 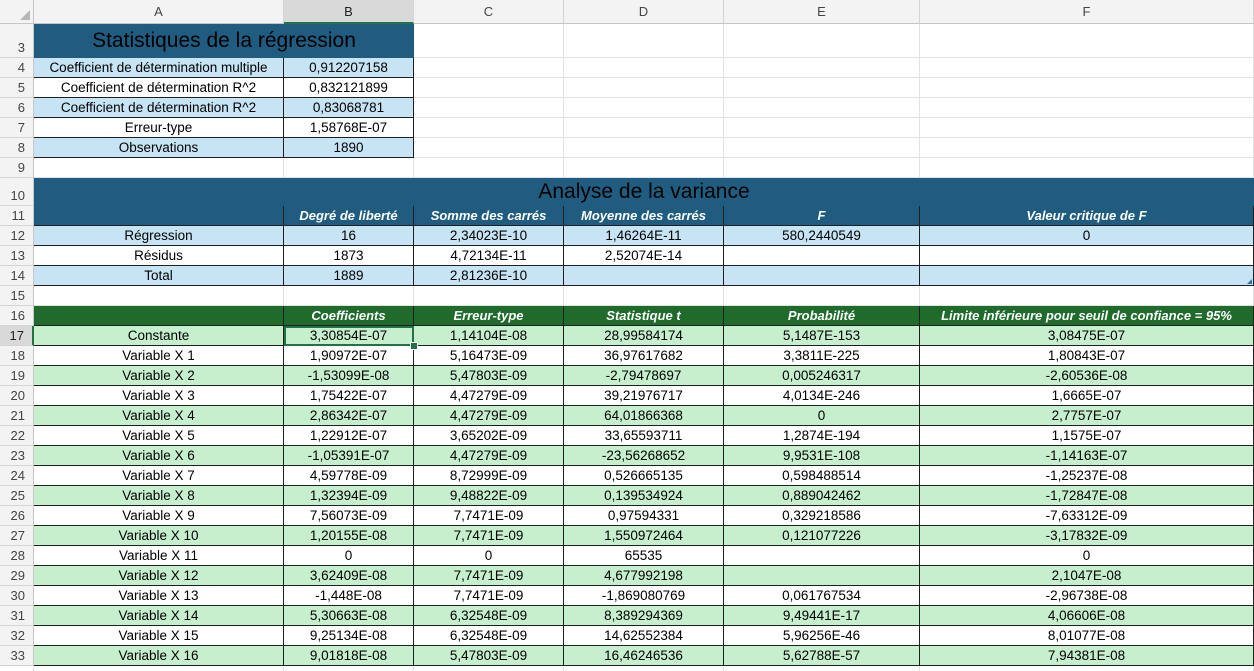 What do you see at coordinates (822, 596) in the screenshot?
I see `coefficients-cell: 0,061767534` at bounding box center [822, 596].